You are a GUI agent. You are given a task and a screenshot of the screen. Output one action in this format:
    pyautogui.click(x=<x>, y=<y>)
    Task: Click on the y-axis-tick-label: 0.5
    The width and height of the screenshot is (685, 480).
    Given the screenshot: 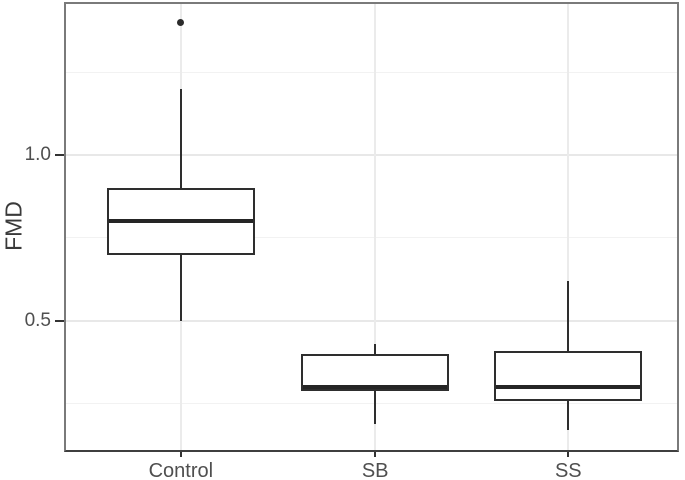 What is the action you would take?
    pyautogui.click(x=37, y=321)
    